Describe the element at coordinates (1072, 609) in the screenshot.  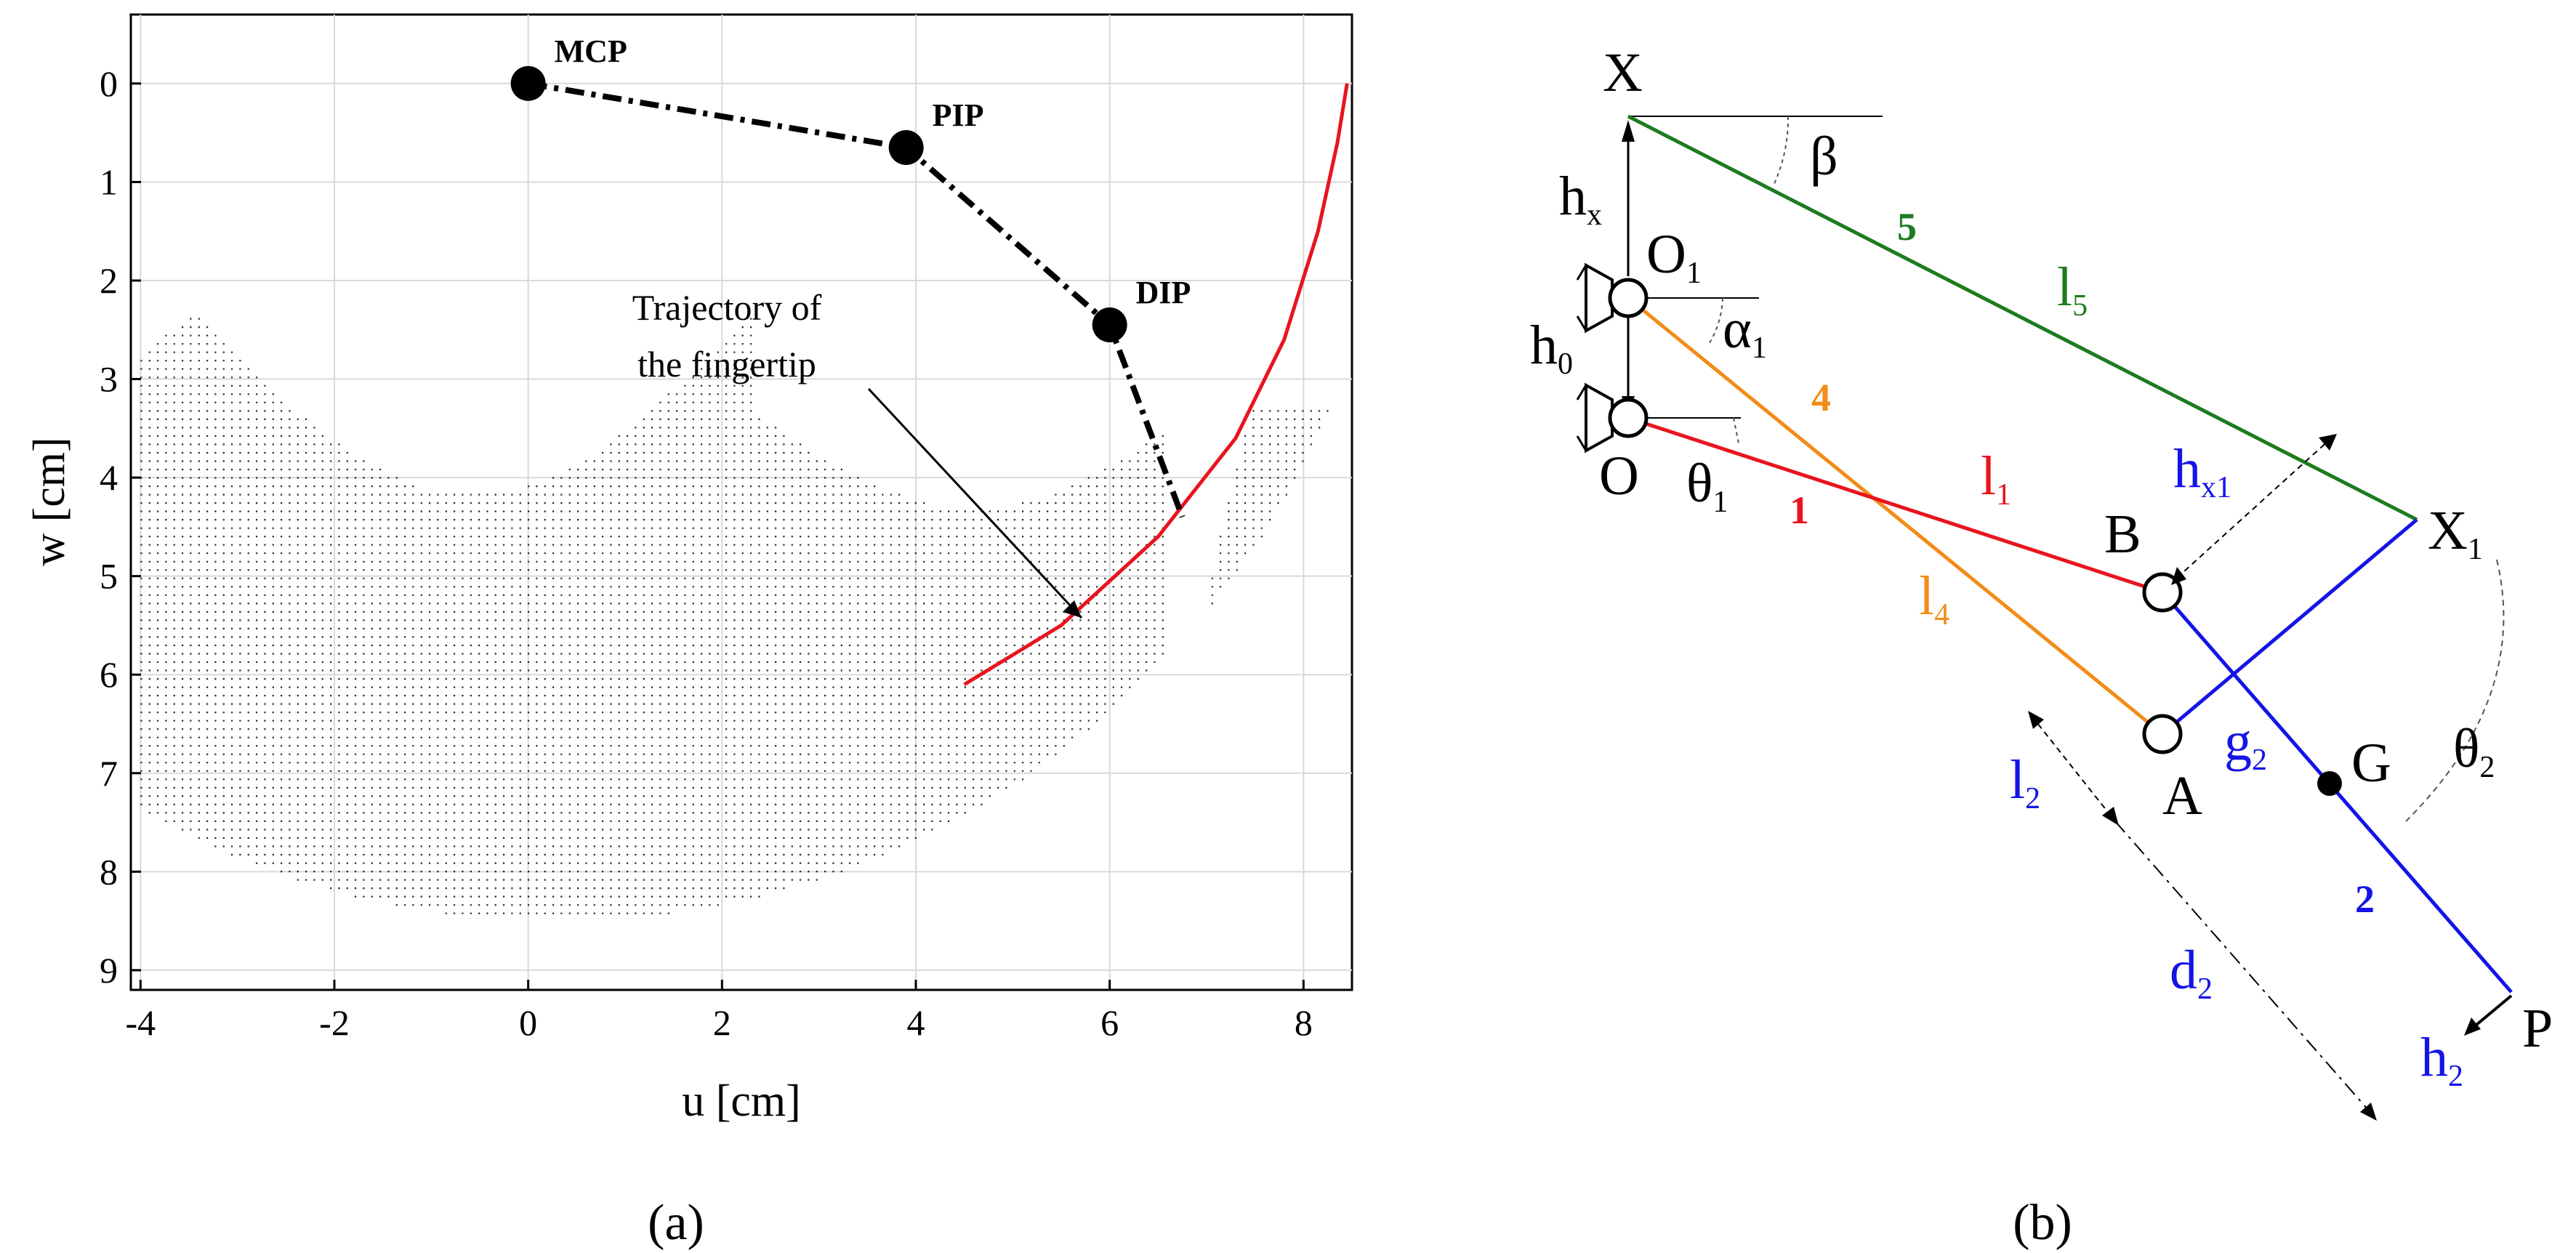
I see `annotation-arrowhead` at that location.